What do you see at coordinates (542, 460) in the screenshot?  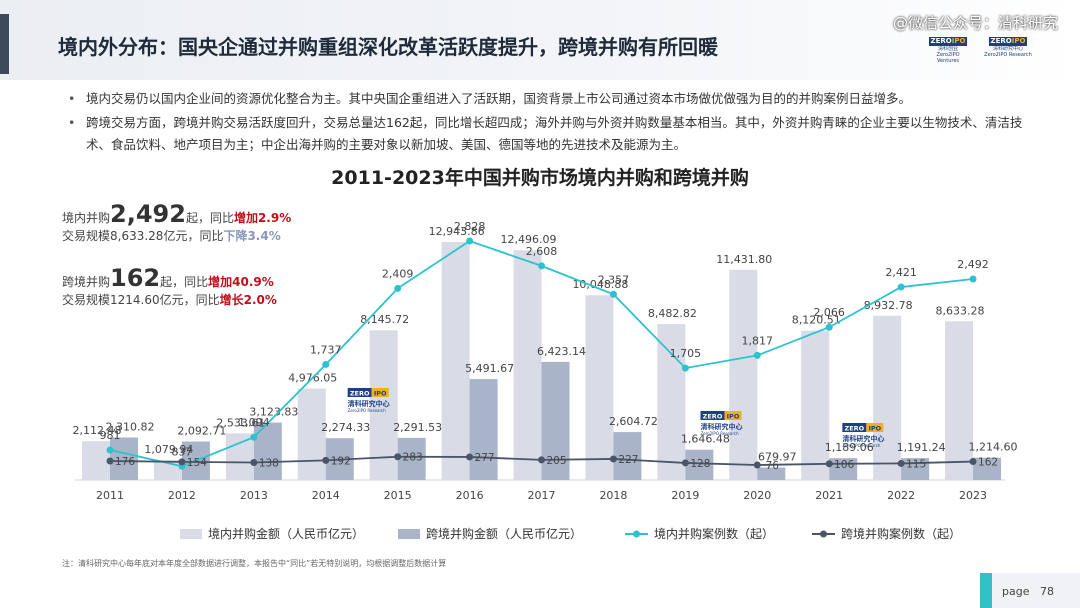 I see `point-cross-count-2017` at bounding box center [542, 460].